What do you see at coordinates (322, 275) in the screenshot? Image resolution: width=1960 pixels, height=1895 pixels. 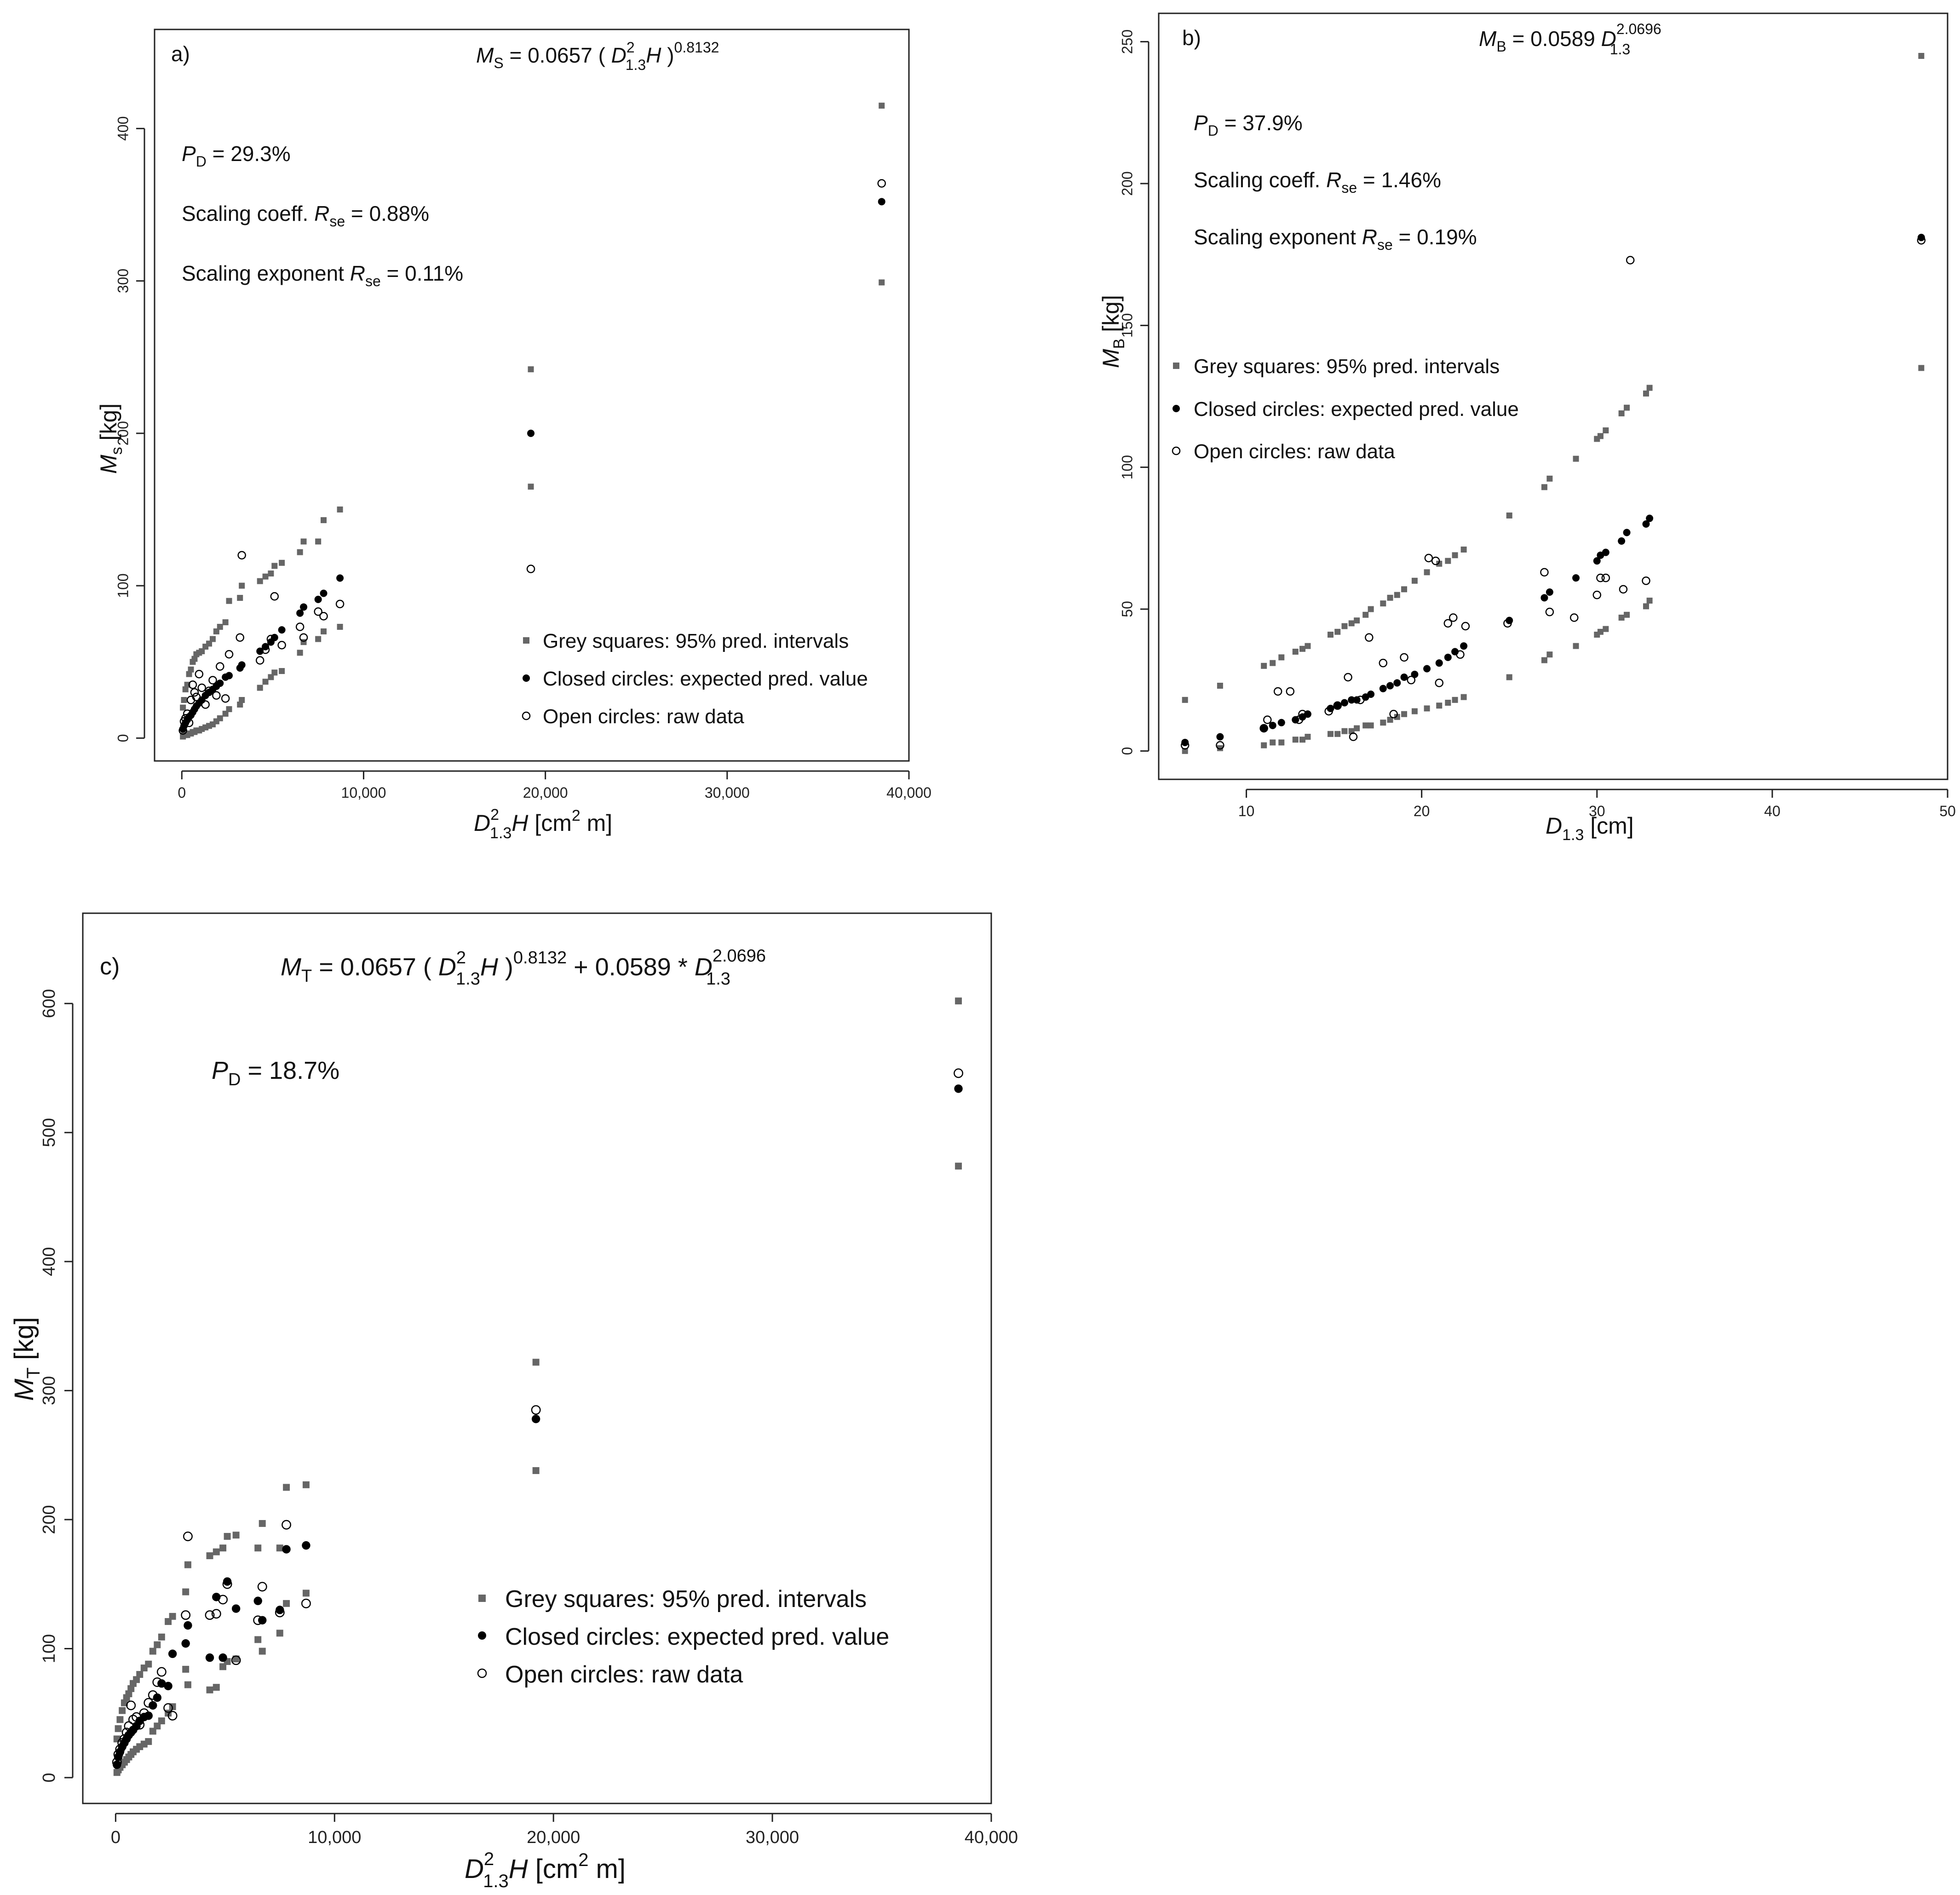 I see `panel-a-stat-exponent: Scaling exponent Rse = 0.11%` at bounding box center [322, 275].